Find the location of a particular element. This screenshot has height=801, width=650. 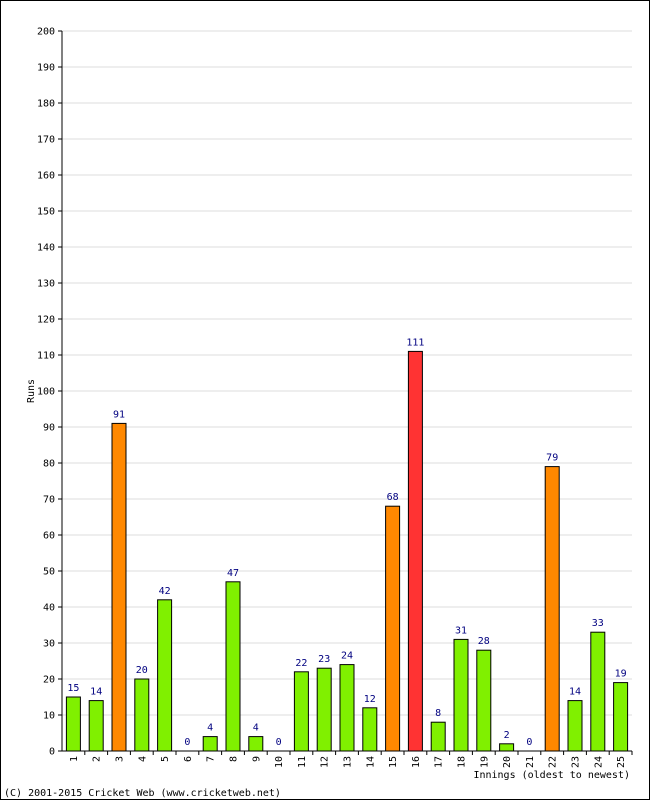

x-tick-label: 20 is located at coordinates (507, 762).